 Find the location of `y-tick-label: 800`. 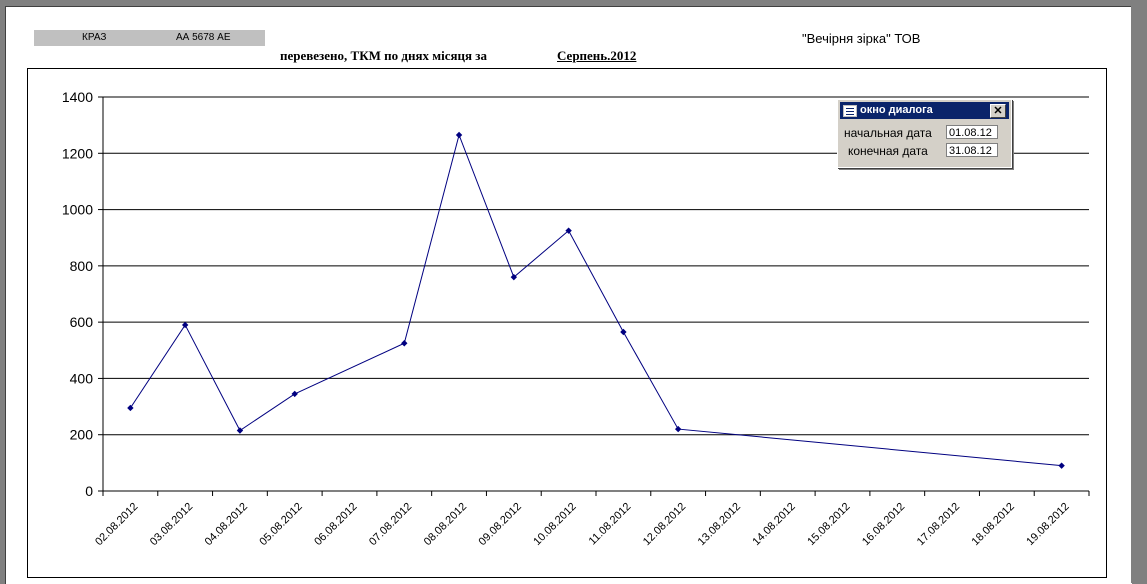

y-tick-label: 800 is located at coordinates (82, 266).